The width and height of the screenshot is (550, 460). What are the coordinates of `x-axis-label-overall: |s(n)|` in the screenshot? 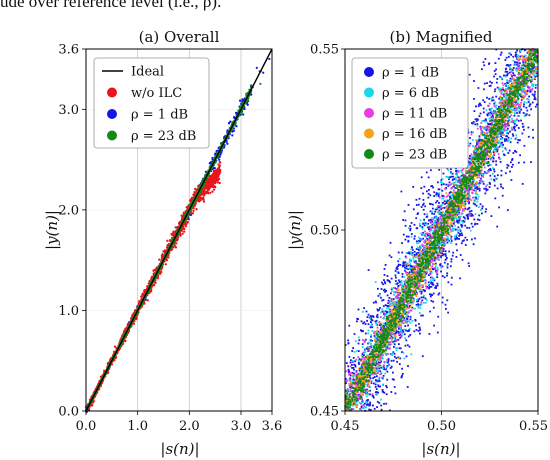 It's located at (179, 449).